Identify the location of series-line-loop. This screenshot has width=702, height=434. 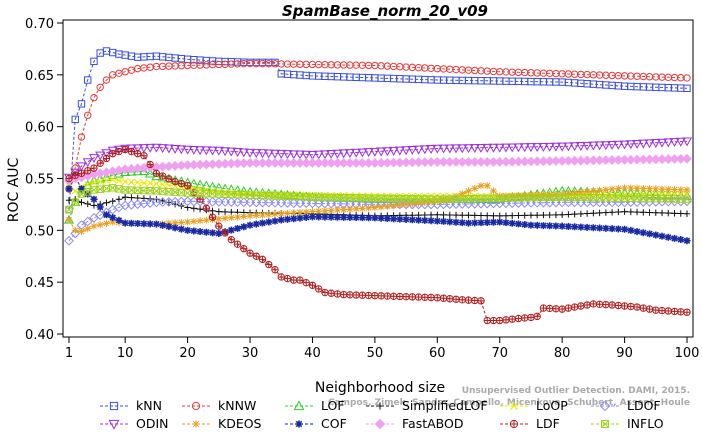
(378, 187).